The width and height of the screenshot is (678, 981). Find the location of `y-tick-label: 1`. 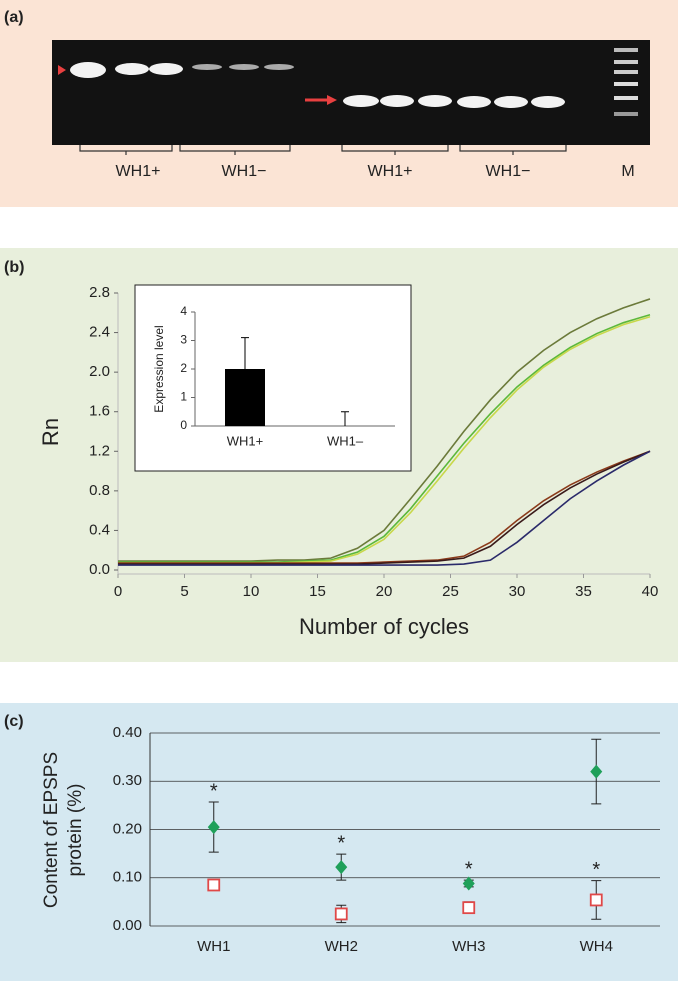

y-tick-label: 1 is located at coordinates (183, 397).